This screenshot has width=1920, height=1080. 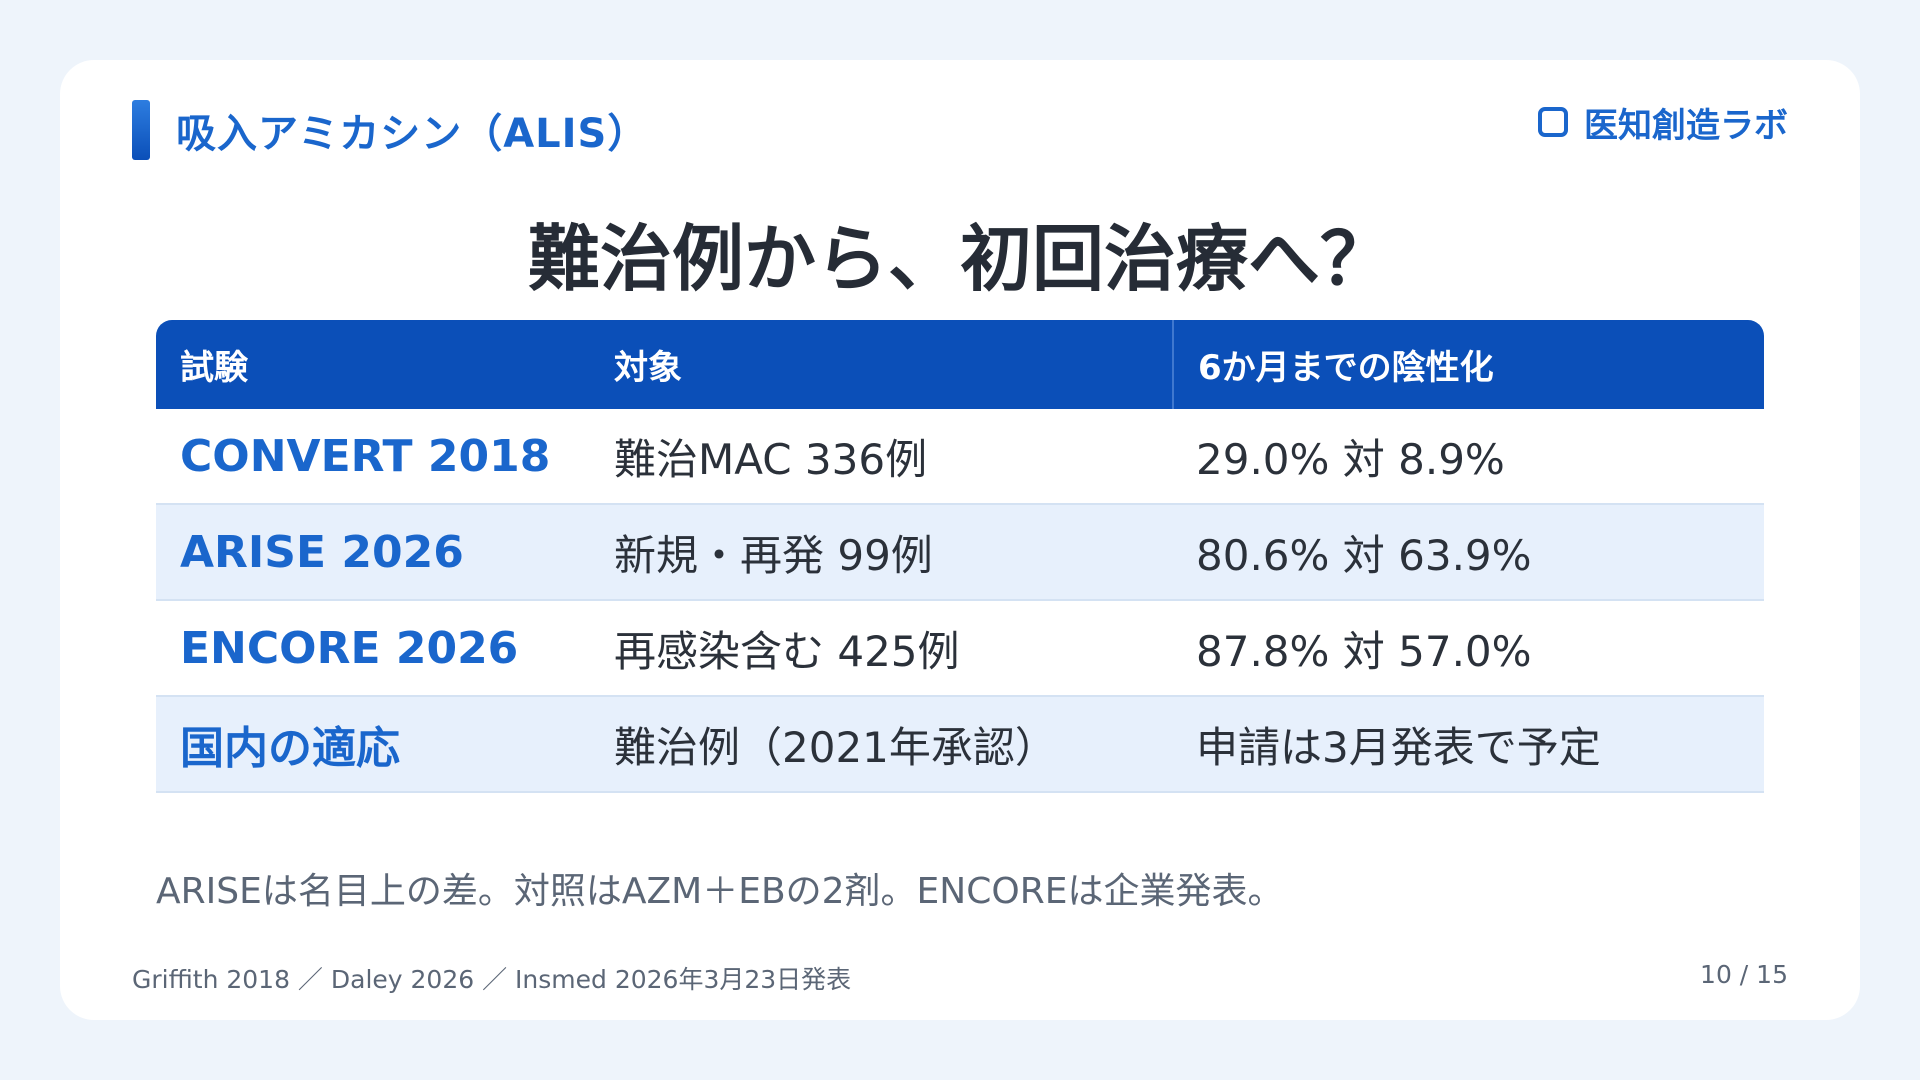 I want to click on trial-result: 29.0% 対 8.9%, so click(x=1350, y=459).